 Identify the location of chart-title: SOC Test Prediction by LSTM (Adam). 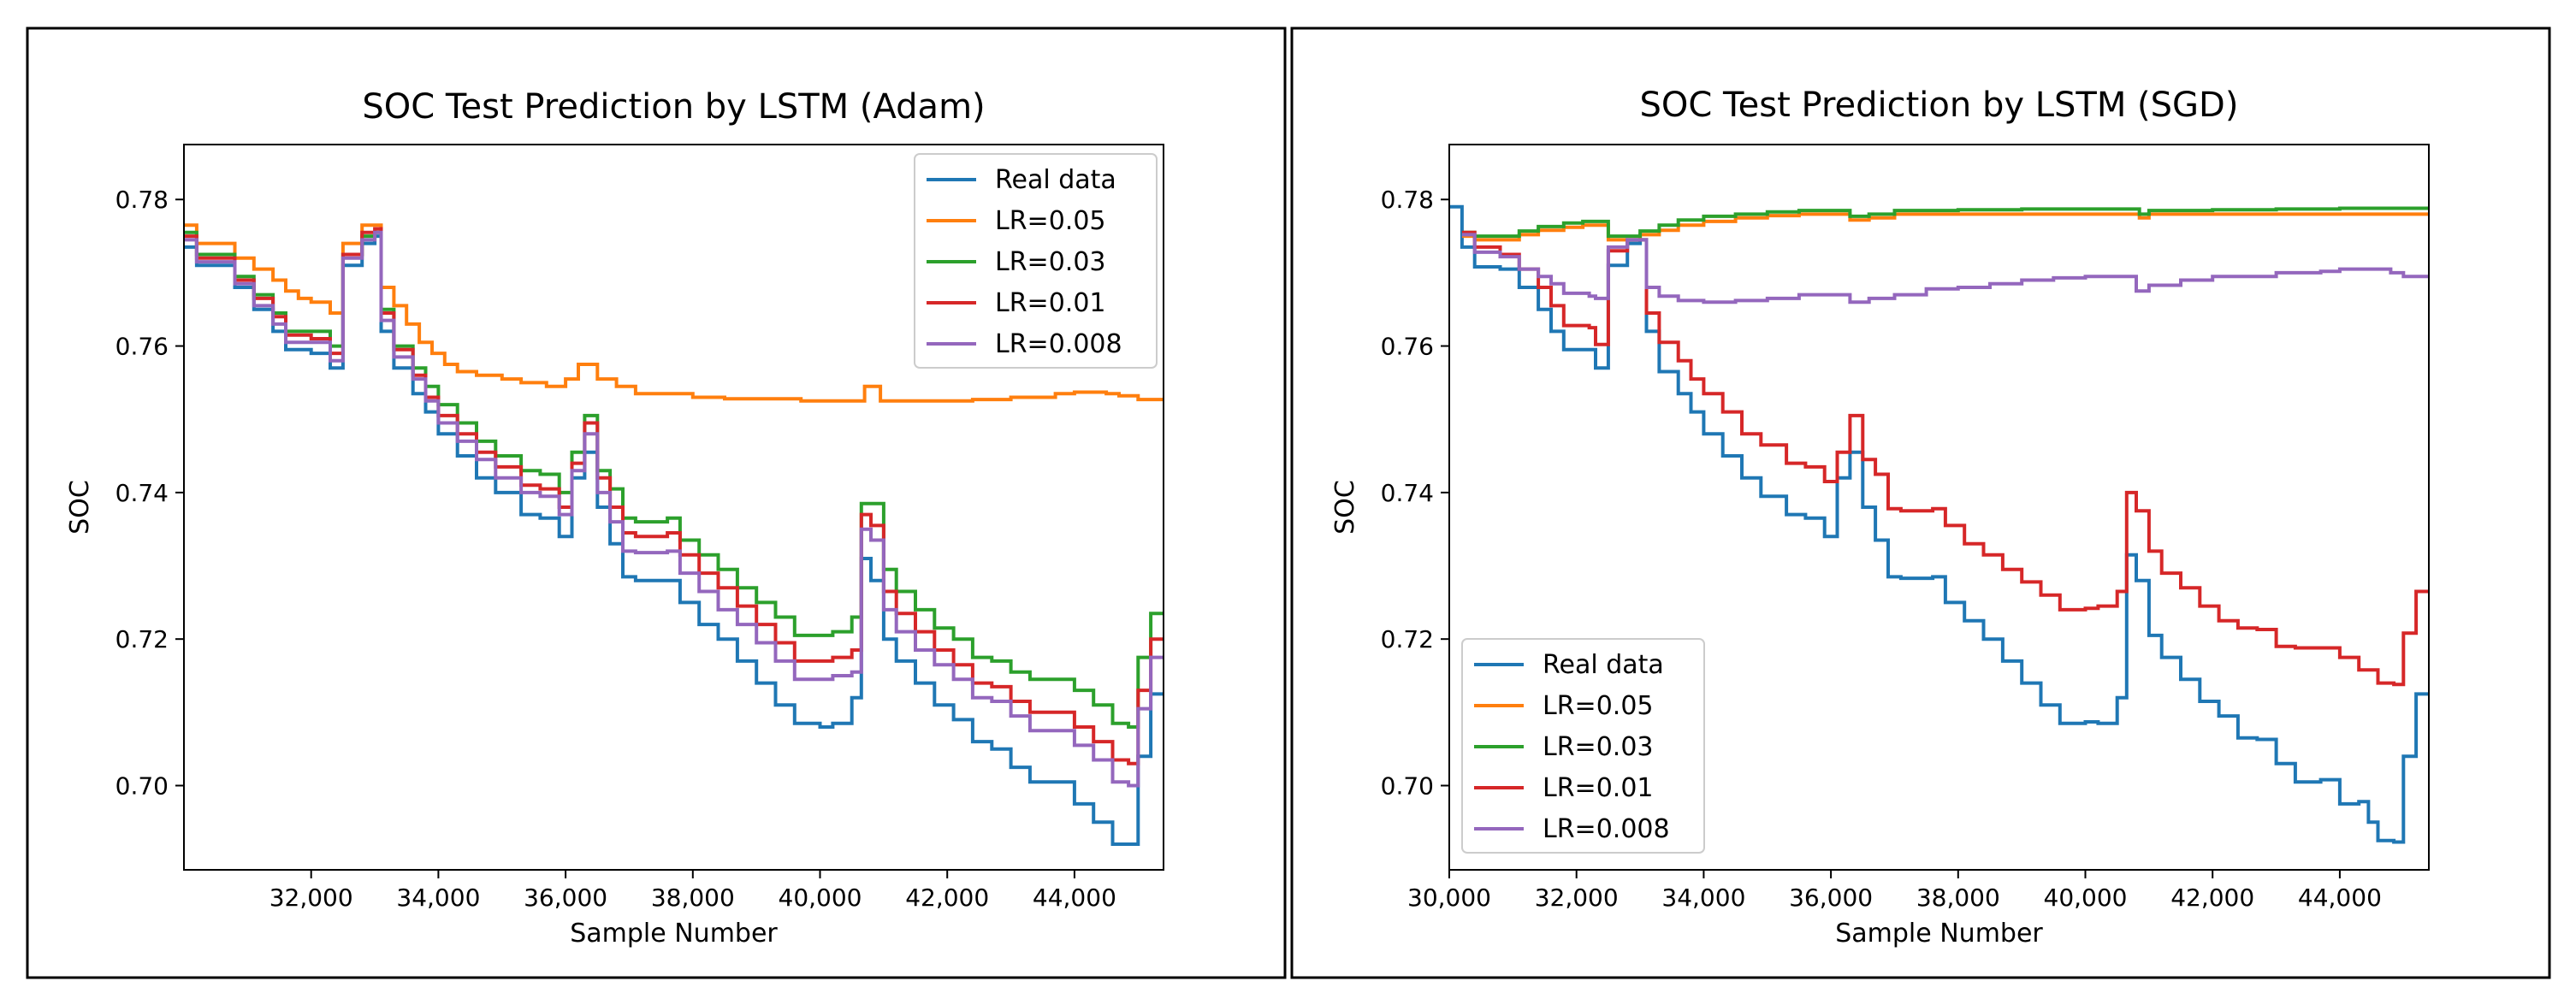
(674, 107).